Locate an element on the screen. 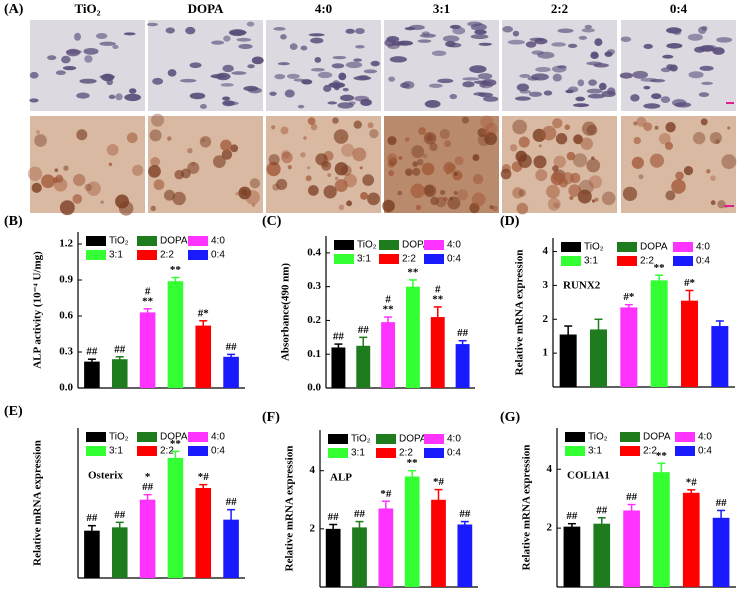  y-tick-label: 0.0 is located at coordinates (314, 388).